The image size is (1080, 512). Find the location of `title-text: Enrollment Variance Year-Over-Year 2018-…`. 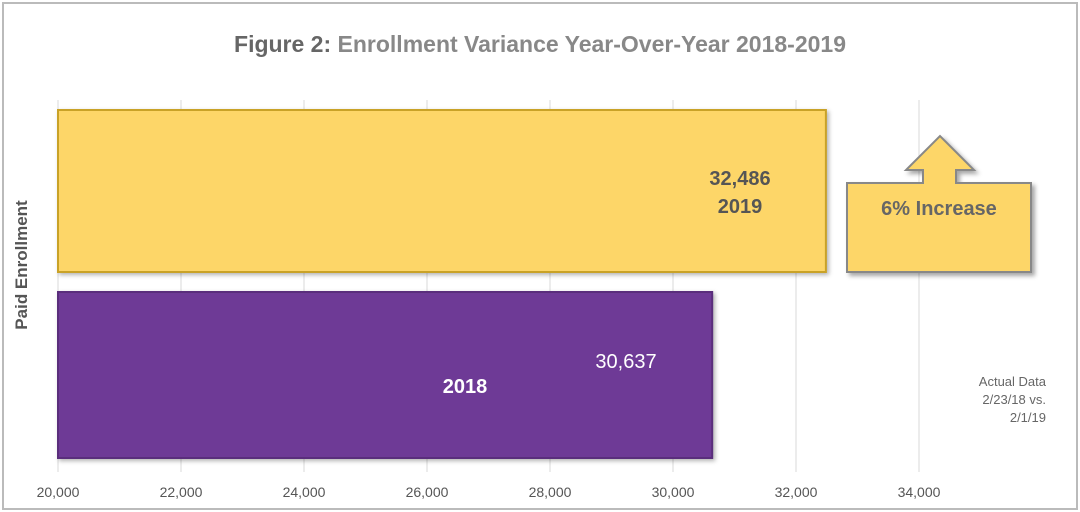

title-text: Enrollment Variance Year-Over-Year 2018-… is located at coordinates (592, 44).